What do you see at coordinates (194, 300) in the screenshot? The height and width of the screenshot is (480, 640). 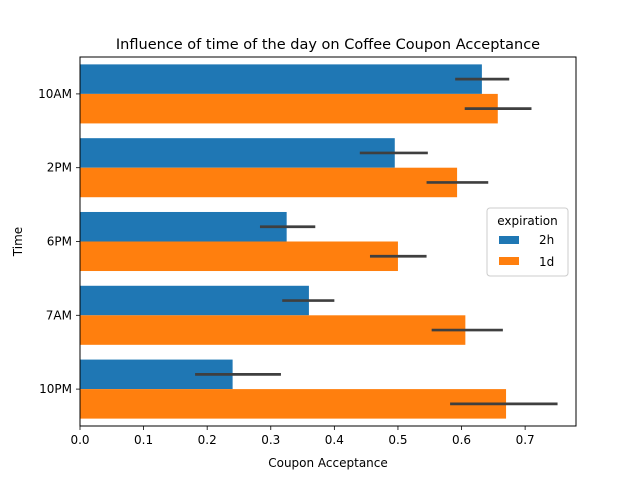 I see `bar-2h-7AM` at bounding box center [194, 300].